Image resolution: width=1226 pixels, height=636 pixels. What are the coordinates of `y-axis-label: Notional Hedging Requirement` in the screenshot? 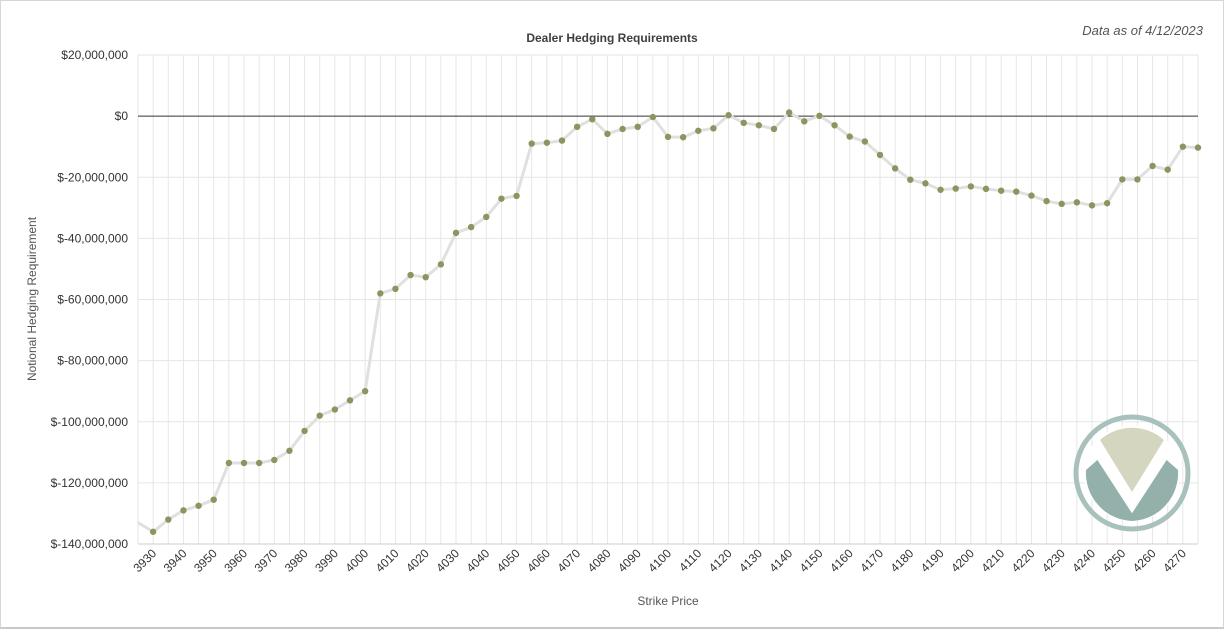 It's located at (32, 298).